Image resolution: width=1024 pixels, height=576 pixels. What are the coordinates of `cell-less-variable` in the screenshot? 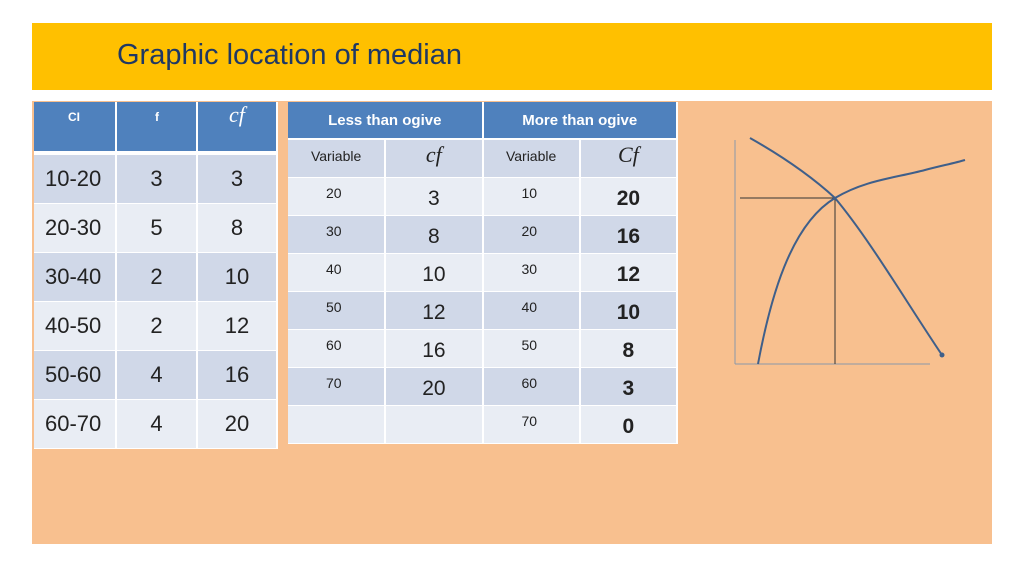 It's located at (337, 424).